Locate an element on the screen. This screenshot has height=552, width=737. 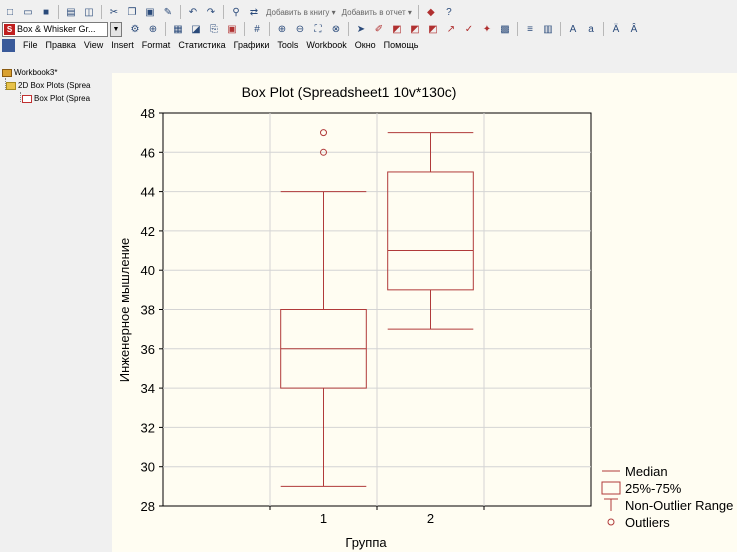
app-icon is located at coordinates (8, 45).